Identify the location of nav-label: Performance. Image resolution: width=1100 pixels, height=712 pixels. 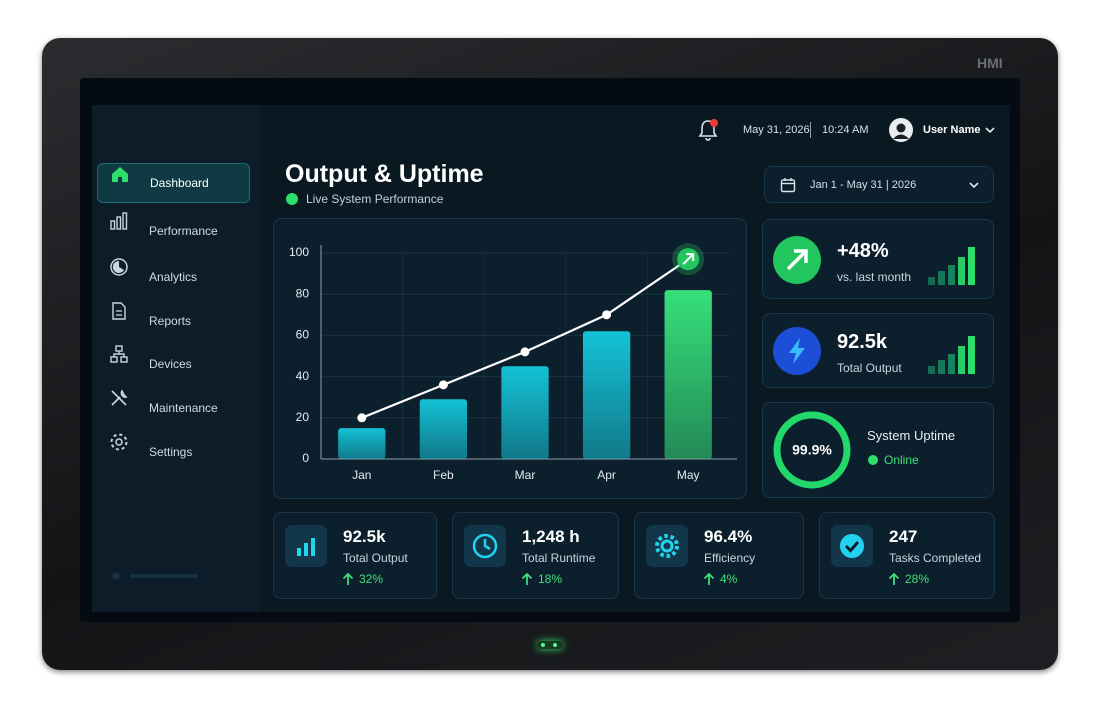
(183, 231).